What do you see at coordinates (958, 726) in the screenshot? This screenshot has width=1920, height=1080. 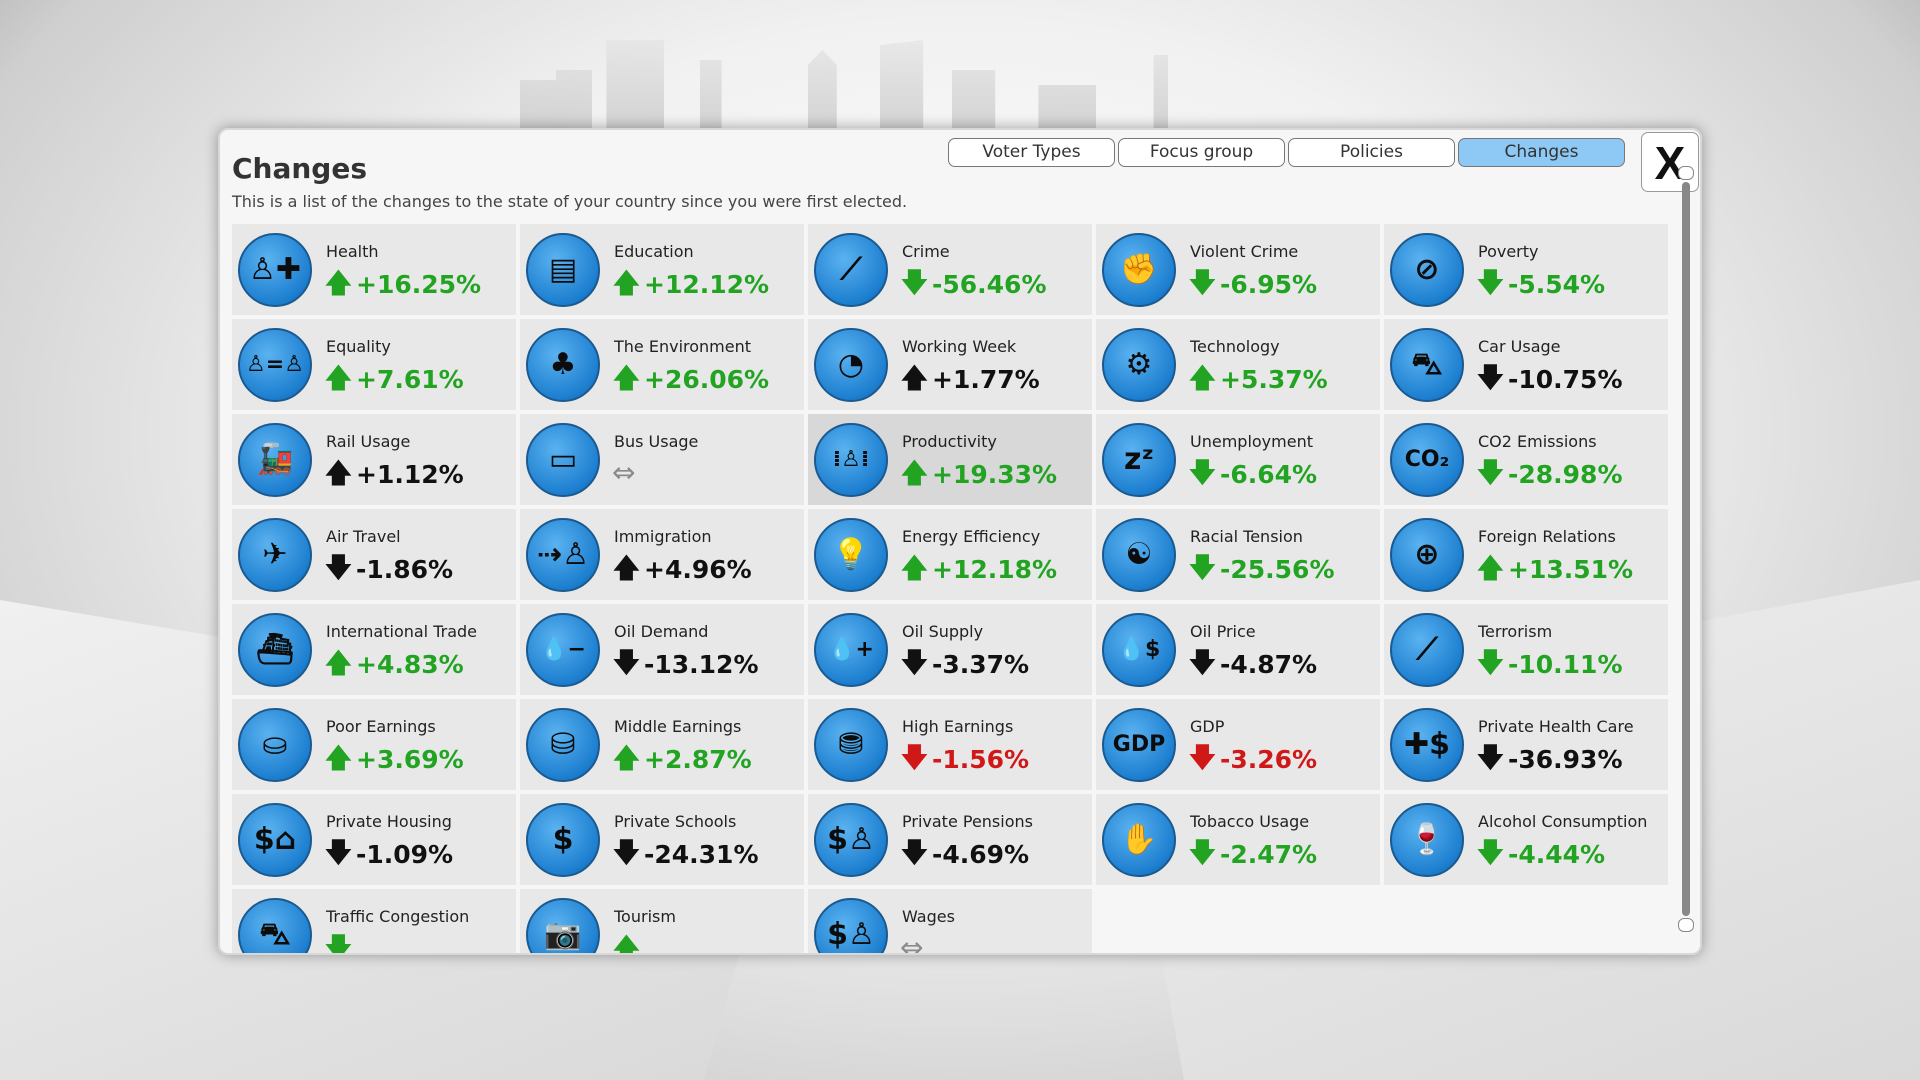 I see `item-label: High Earnings` at bounding box center [958, 726].